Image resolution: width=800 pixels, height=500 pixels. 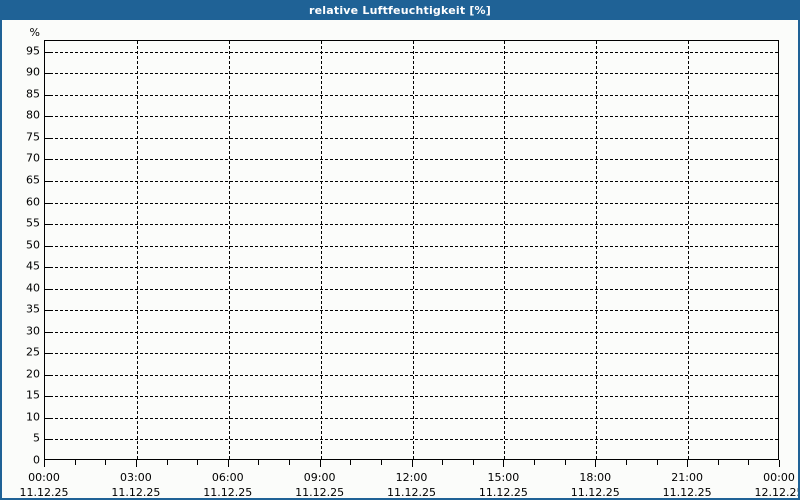 What do you see at coordinates (21, 253) in the screenshot?
I see `y-axis-tick-labels: 0 5 10 15 20 25 30 35 40 45 50 55 60 65 70 75 80 85 90 95` at bounding box center [21, 253].